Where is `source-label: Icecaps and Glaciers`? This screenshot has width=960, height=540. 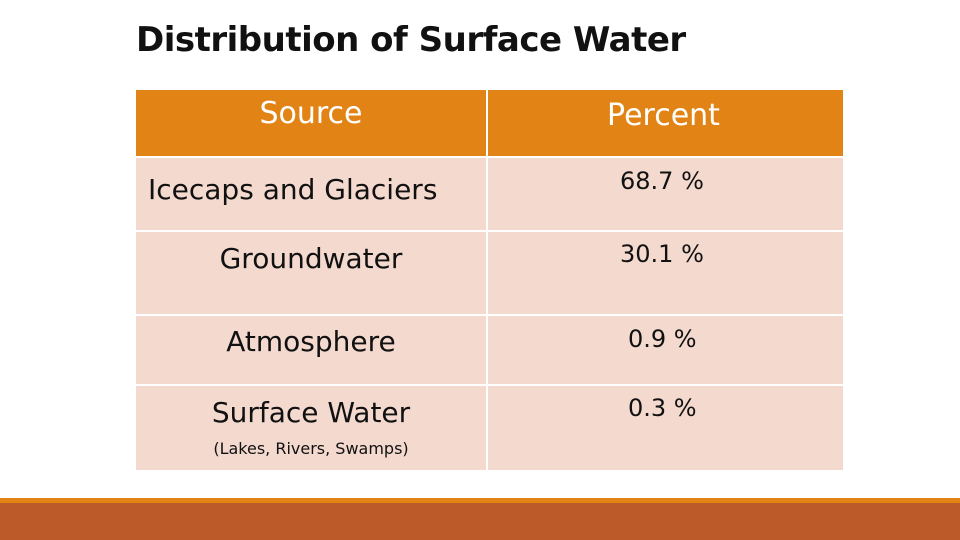
source-label: Icecaps and Glaciers is located at coordinates (293, 189).